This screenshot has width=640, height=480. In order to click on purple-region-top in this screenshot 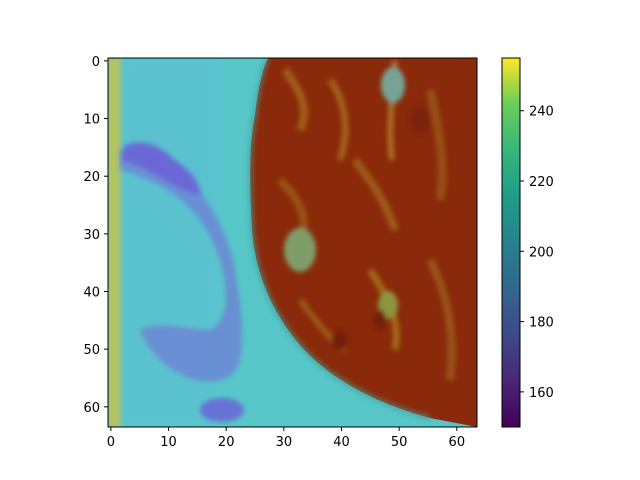, I will do `click(161, 168)`.